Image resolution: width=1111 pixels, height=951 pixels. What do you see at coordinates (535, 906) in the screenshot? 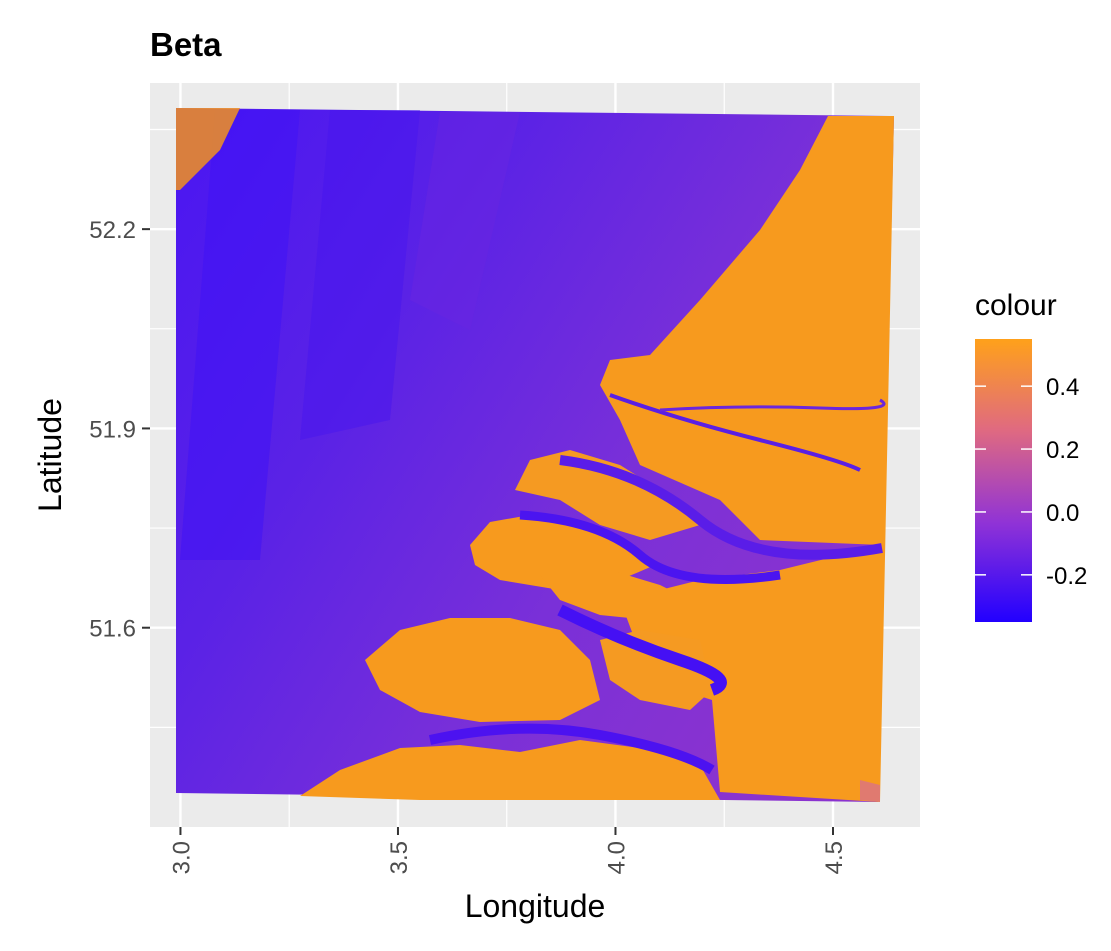
I see `x-axis-title: Longitude` at bounding box center [535, 906].